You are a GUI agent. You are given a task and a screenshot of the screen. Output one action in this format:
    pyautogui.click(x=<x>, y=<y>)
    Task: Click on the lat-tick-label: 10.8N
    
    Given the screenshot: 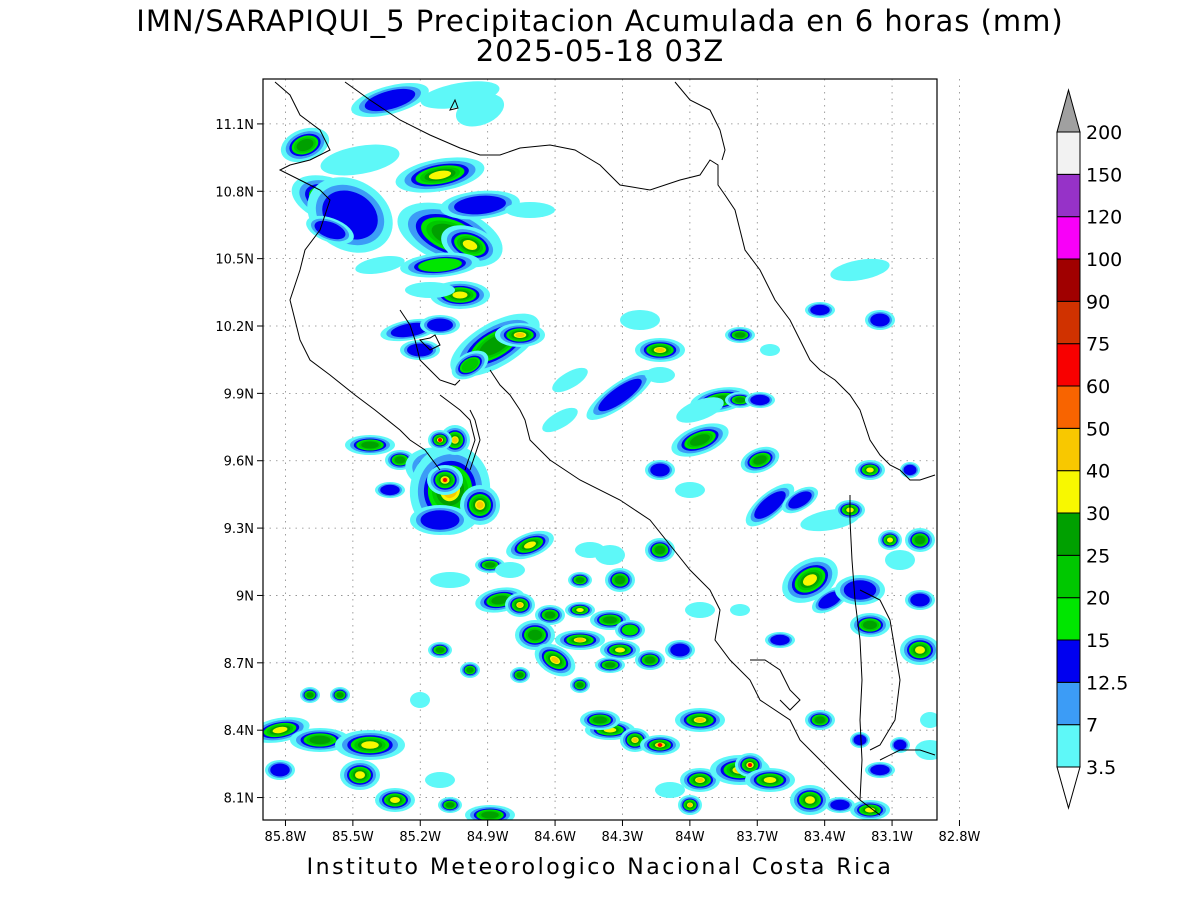 What is the action you would take?
    pyautogui.click(x=234, y=192)
    